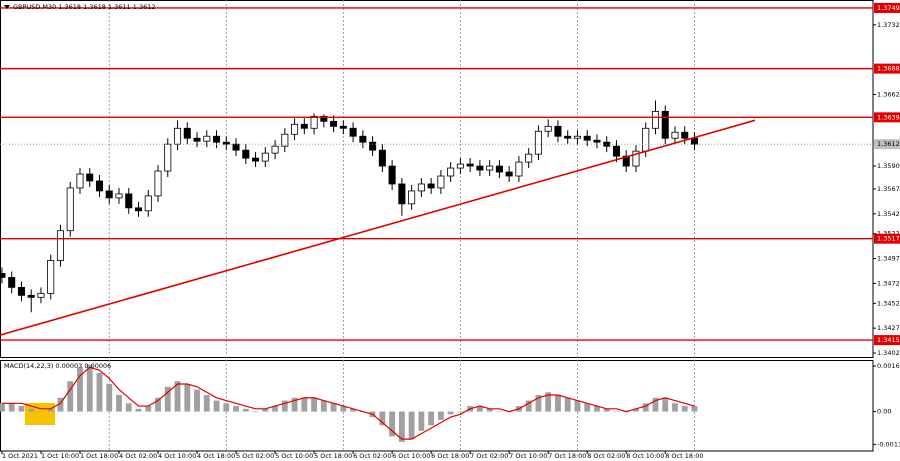 The height and width of the screenshot is (461, 900). Describe the element at coordinates (84, 7) in the screenshot. I see `chart-title: GBPUSD,M30 1.3618 1.3618 1.3611 1.3612` at that location.